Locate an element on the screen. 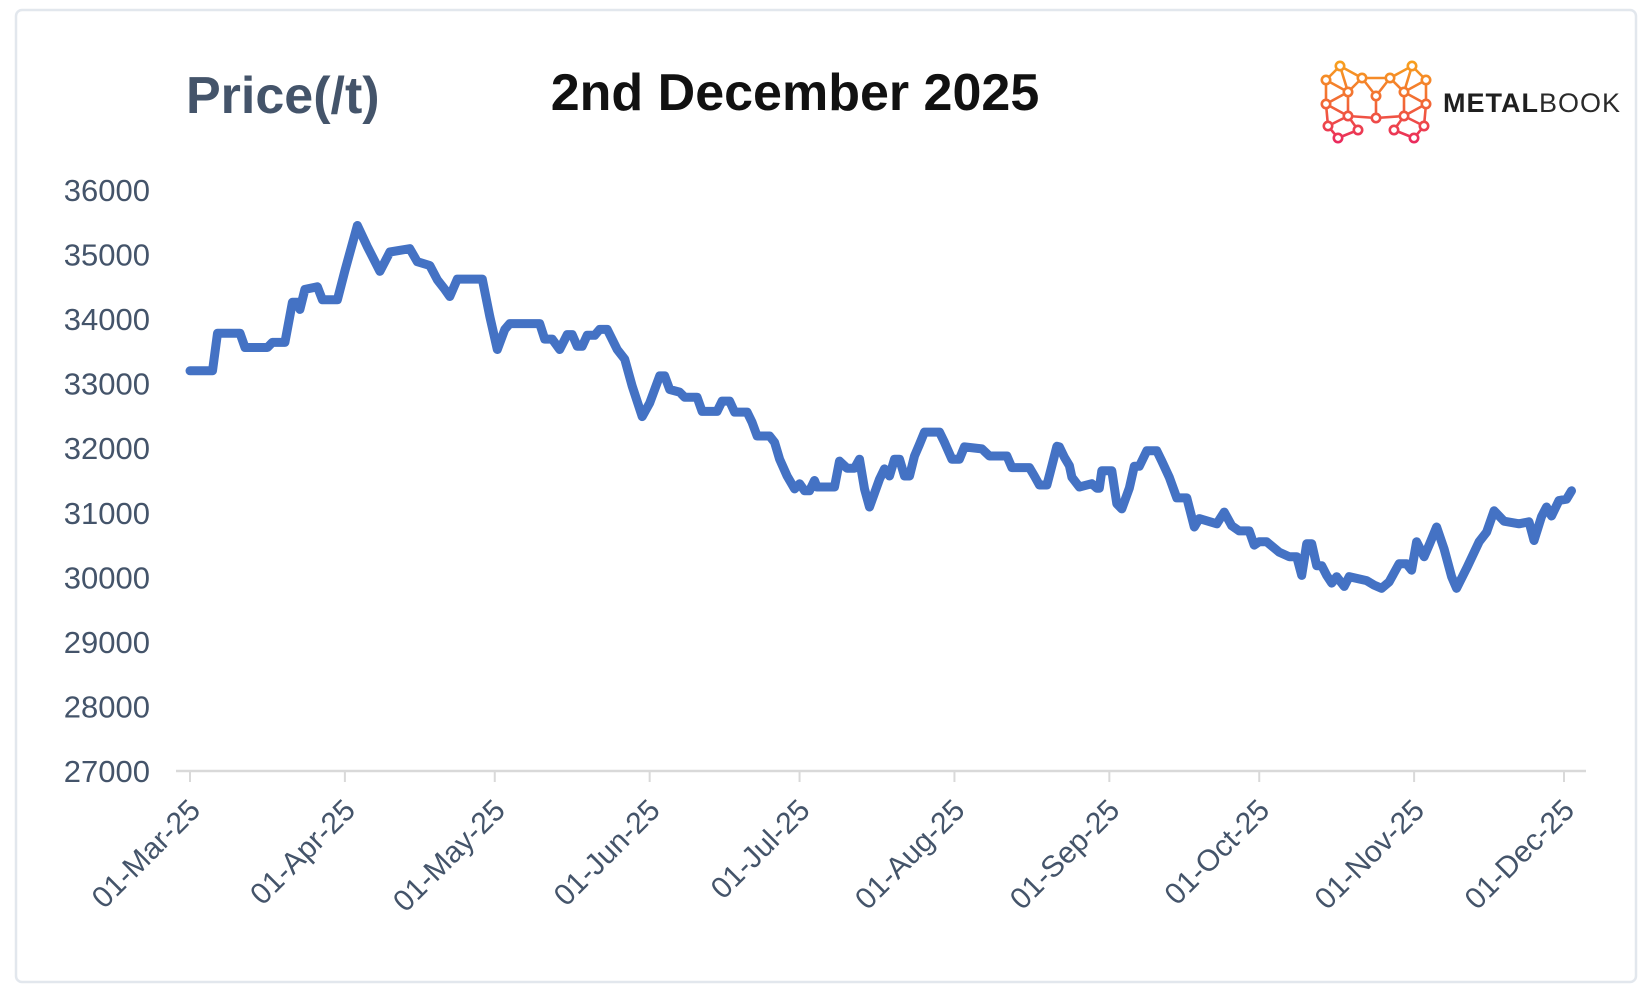  y-tick-label: 29000 is located at coordinates (107, 642).